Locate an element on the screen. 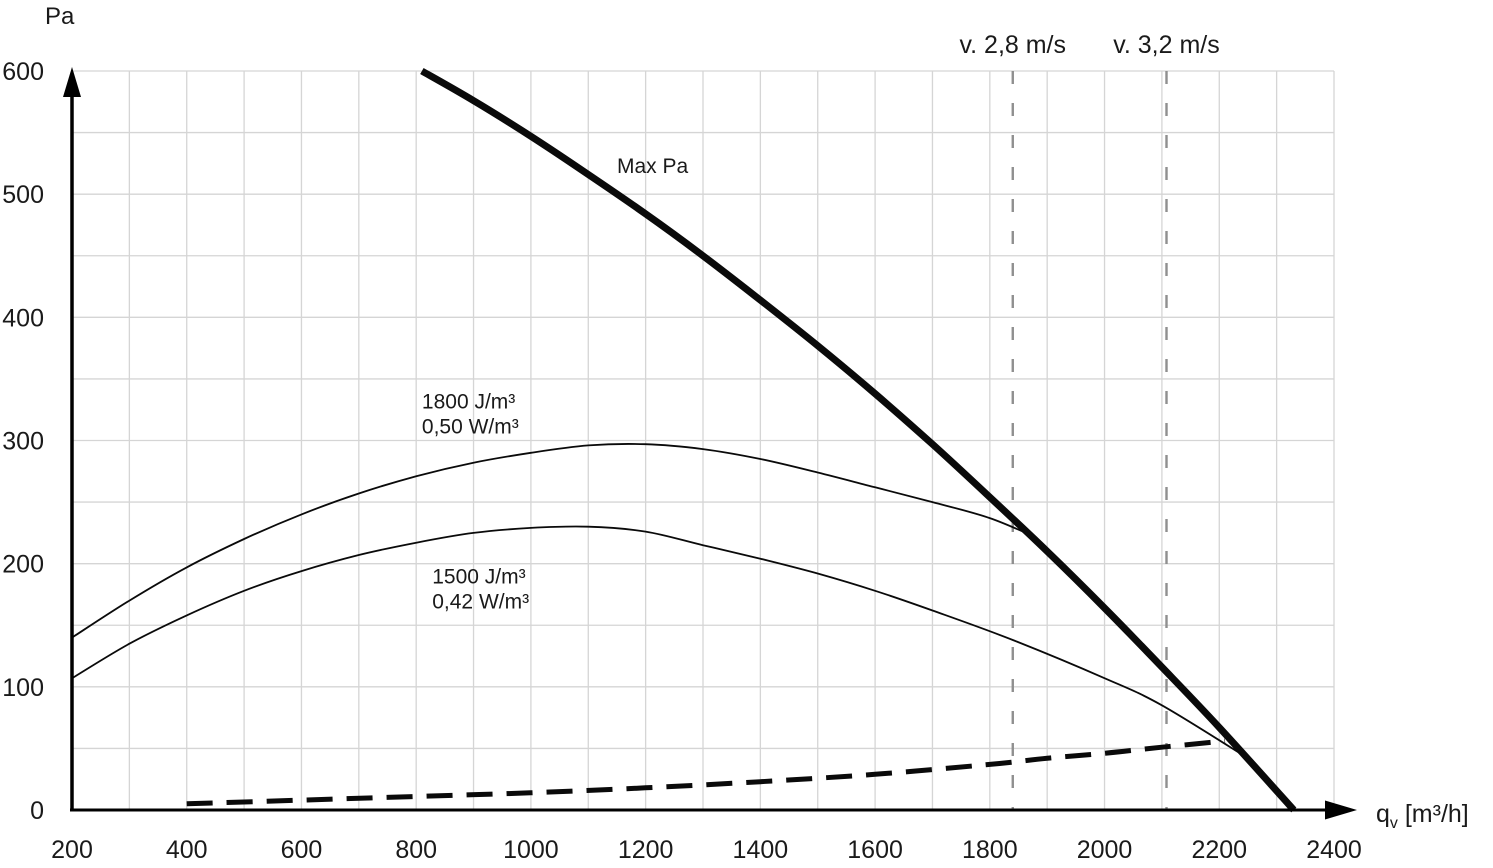 Image resolution: width=1493 pixels, height=868 pixels. y-tick-label: 100 is located at coordinates (23, 688).